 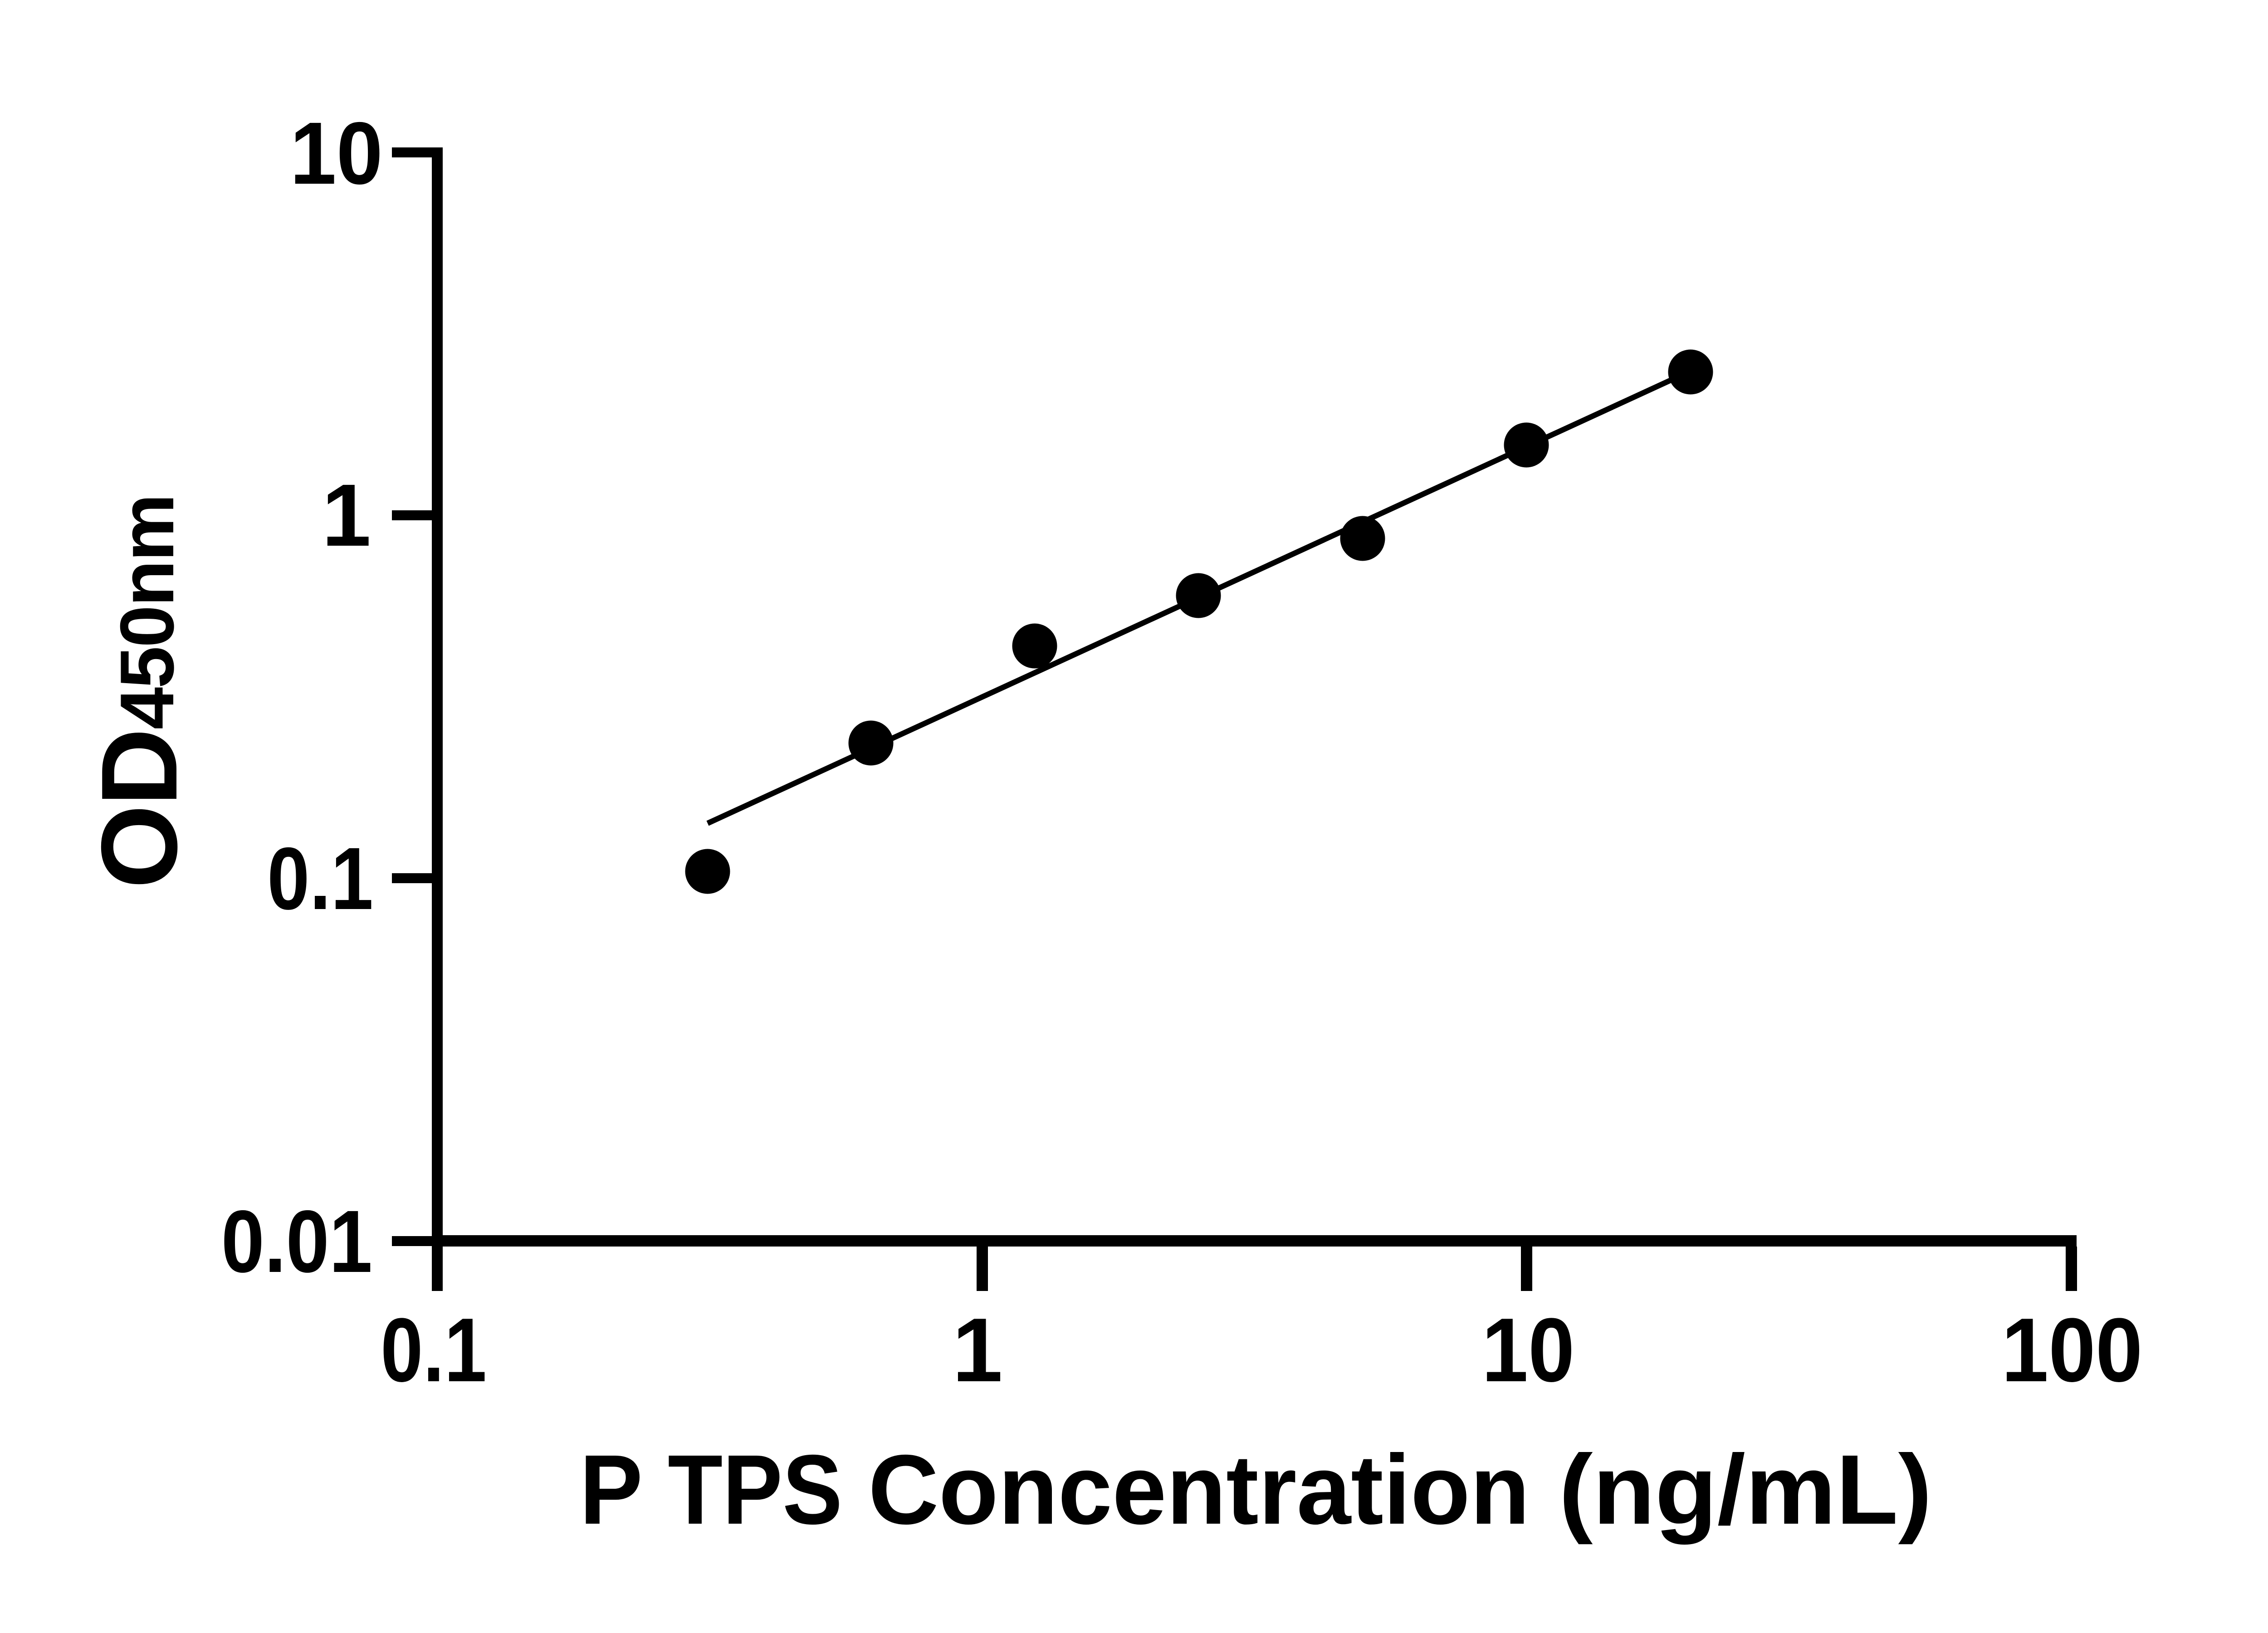 I want to click on svg-text: Concentration, so click(x=1199, y=1490).